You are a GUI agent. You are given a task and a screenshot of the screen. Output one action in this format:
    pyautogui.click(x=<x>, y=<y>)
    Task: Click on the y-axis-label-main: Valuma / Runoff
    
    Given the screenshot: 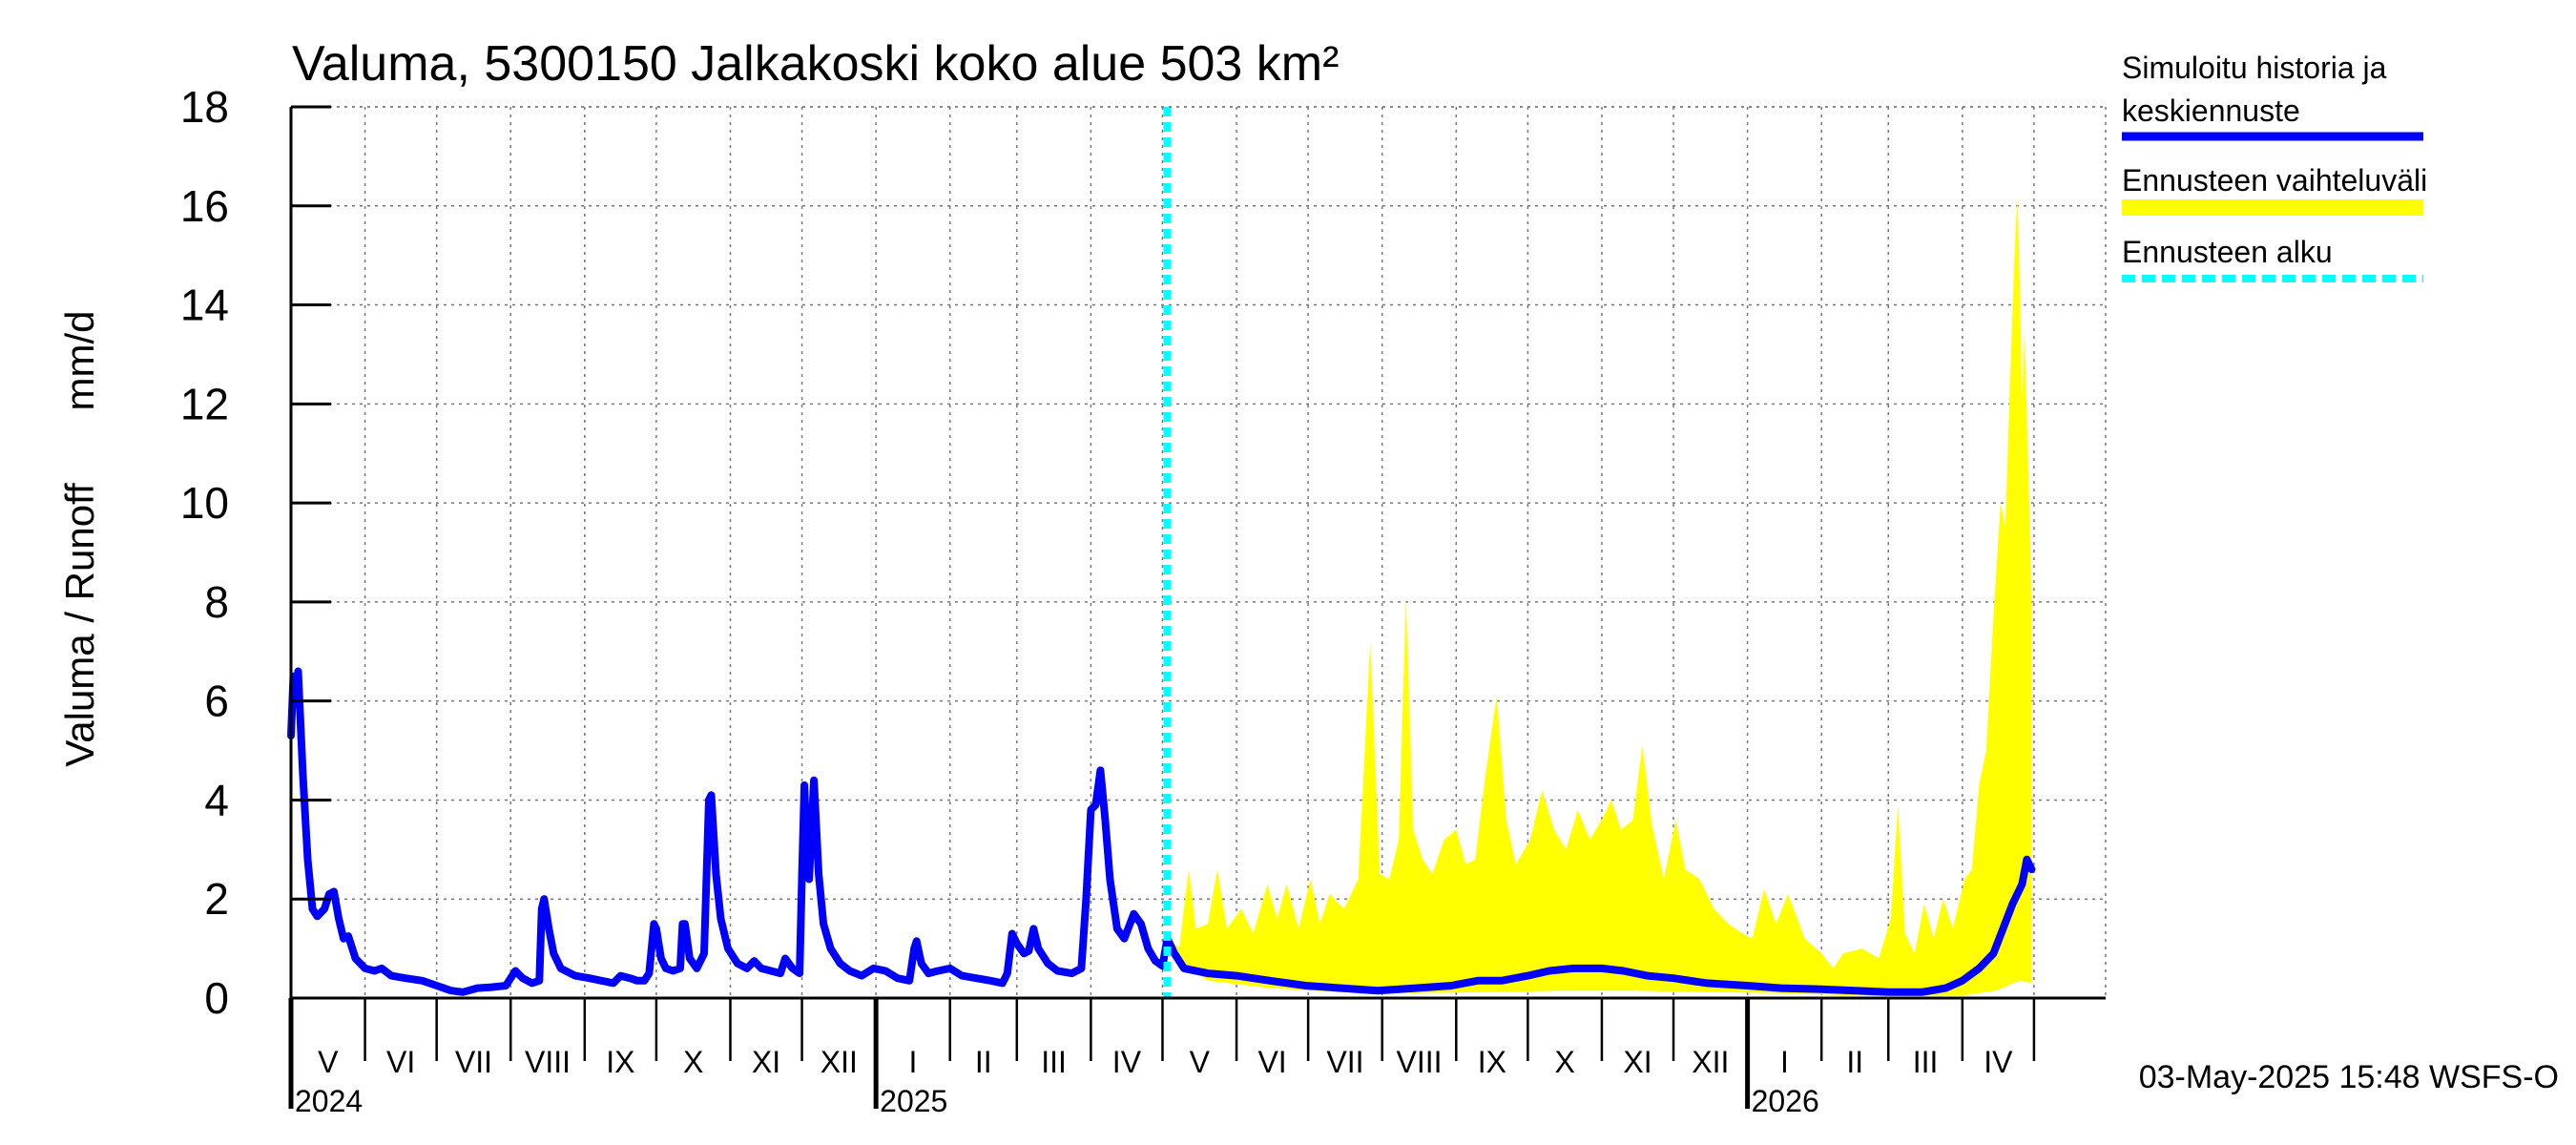 What is the action you would take?
    pyautogui.click(x=79, y=625)
    